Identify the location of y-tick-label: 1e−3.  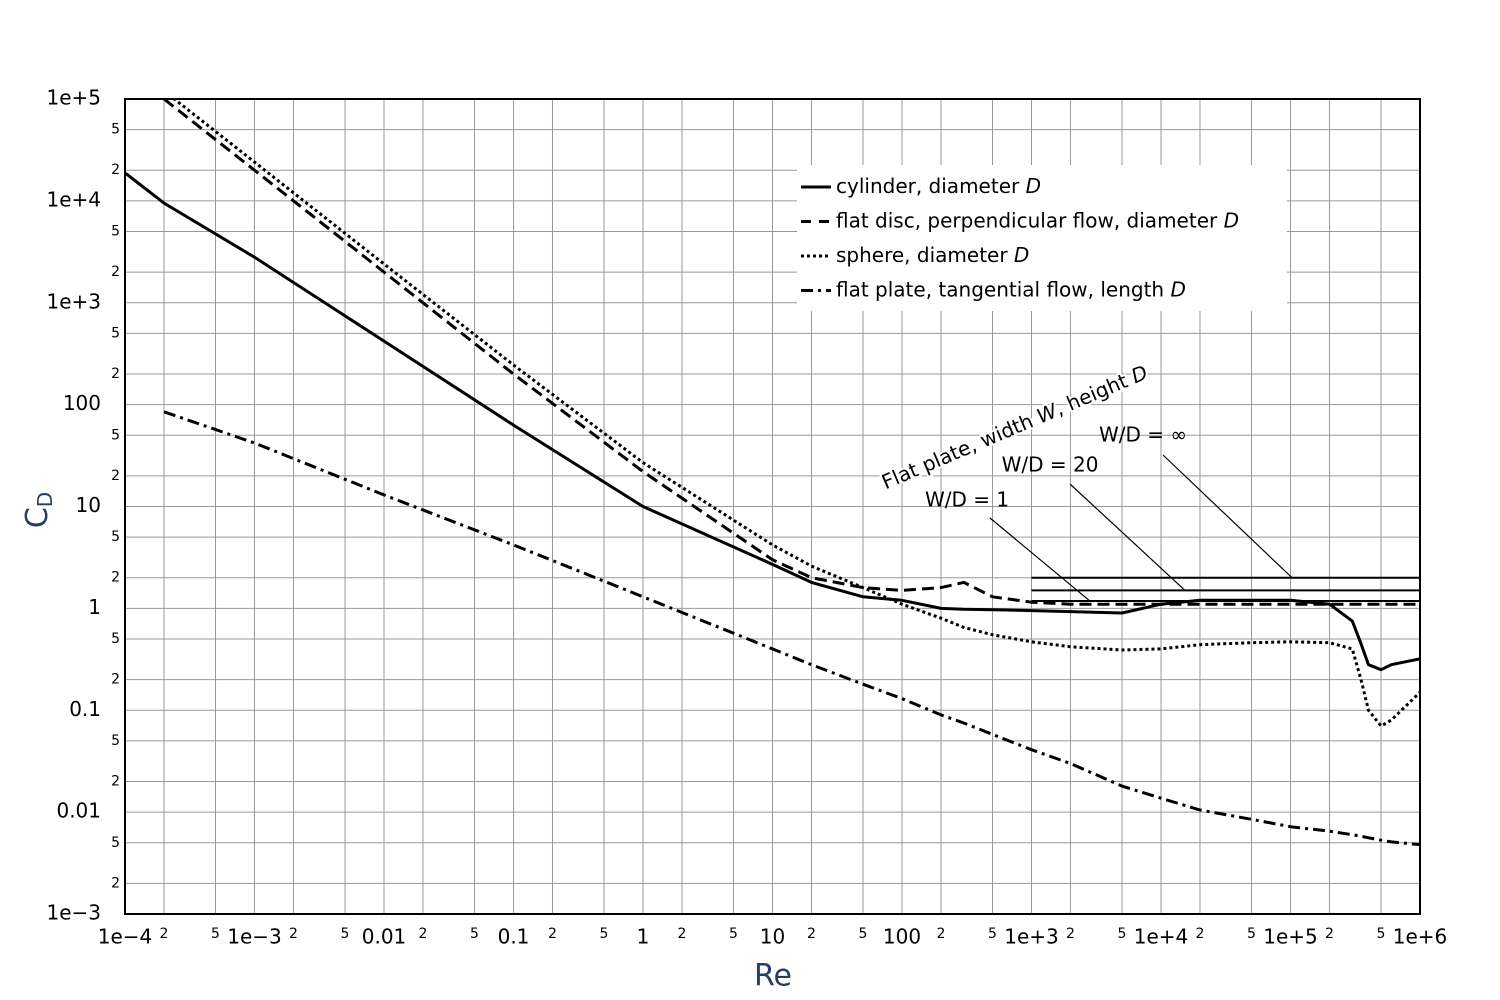
(73, 913).